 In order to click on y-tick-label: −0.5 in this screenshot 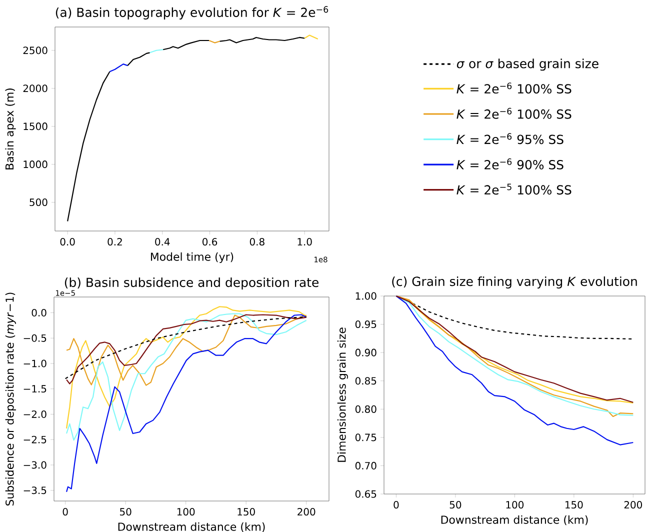, I will do `click(35, 338)`.